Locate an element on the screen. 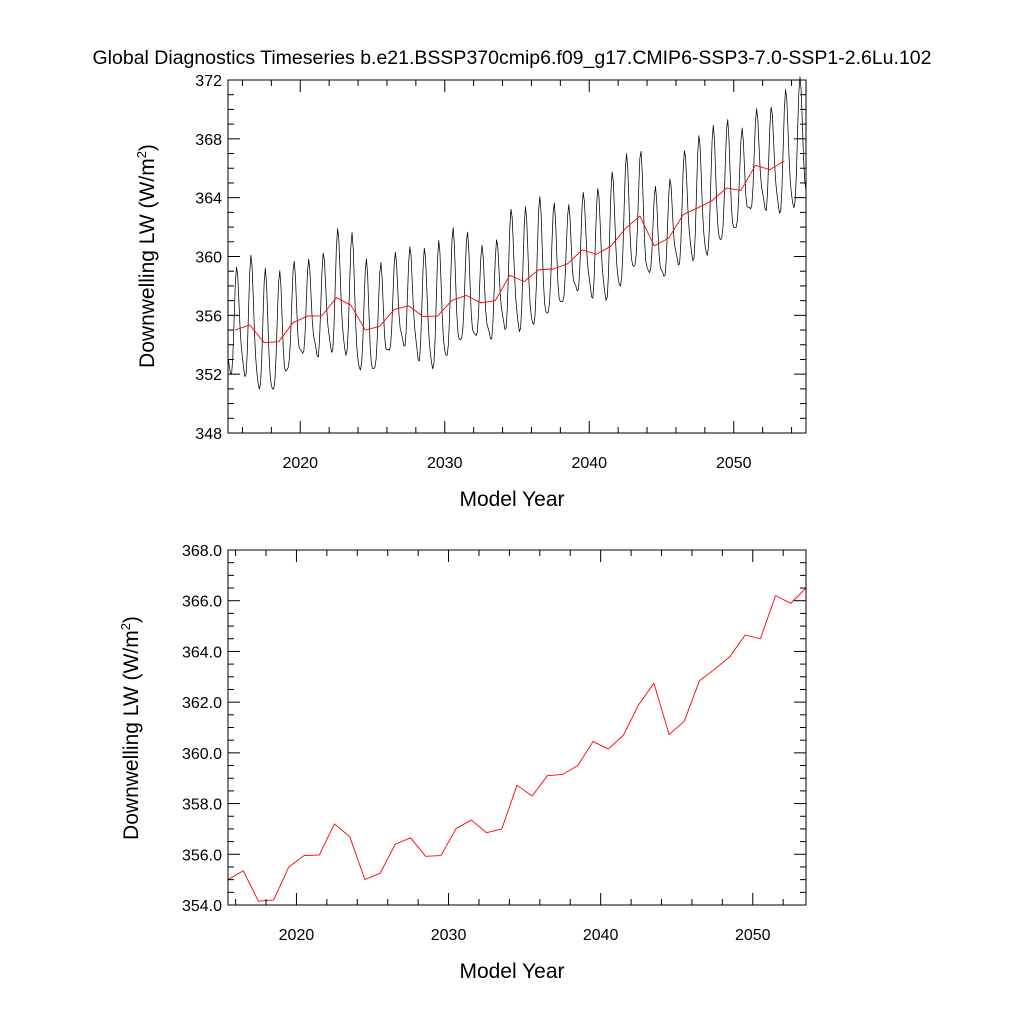  top-panel-y-axis-label-close: ) is located at coordinates (147, 147).